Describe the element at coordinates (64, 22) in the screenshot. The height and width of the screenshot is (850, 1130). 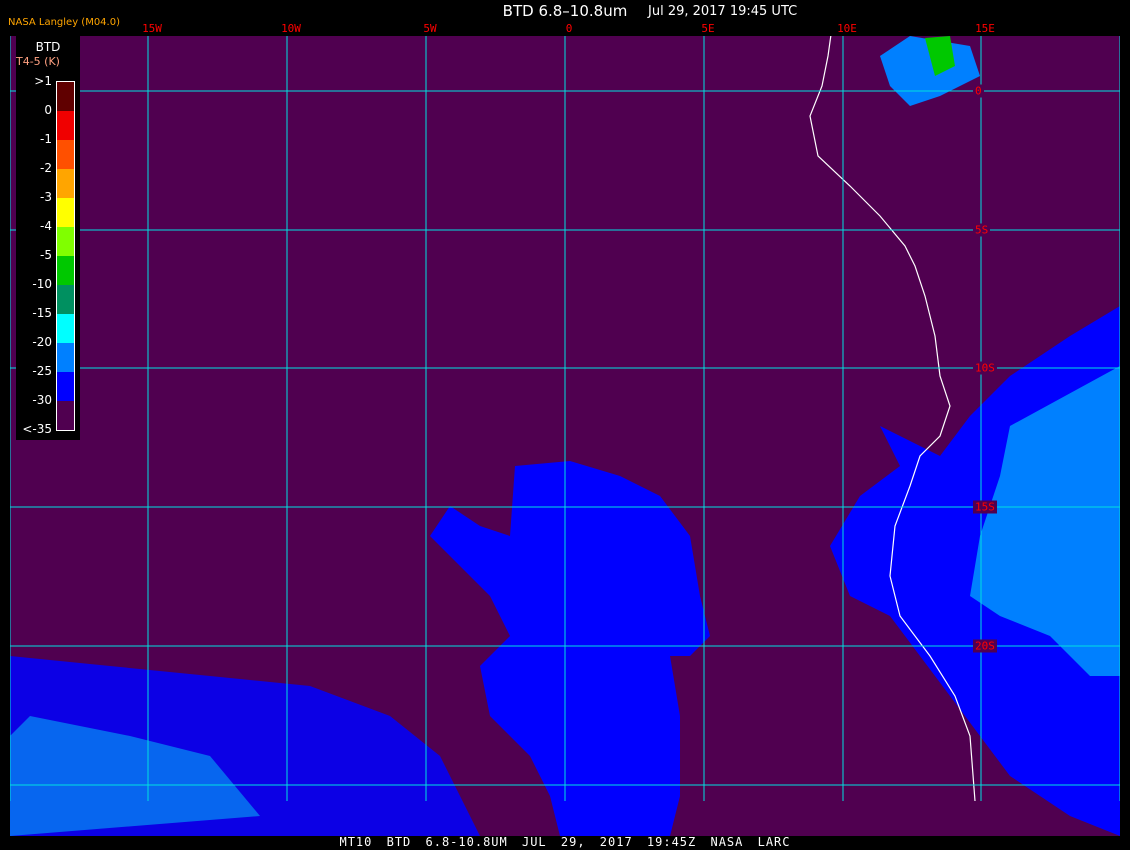
I see `producer-label: NASA Langley (M04.0)` at that location.